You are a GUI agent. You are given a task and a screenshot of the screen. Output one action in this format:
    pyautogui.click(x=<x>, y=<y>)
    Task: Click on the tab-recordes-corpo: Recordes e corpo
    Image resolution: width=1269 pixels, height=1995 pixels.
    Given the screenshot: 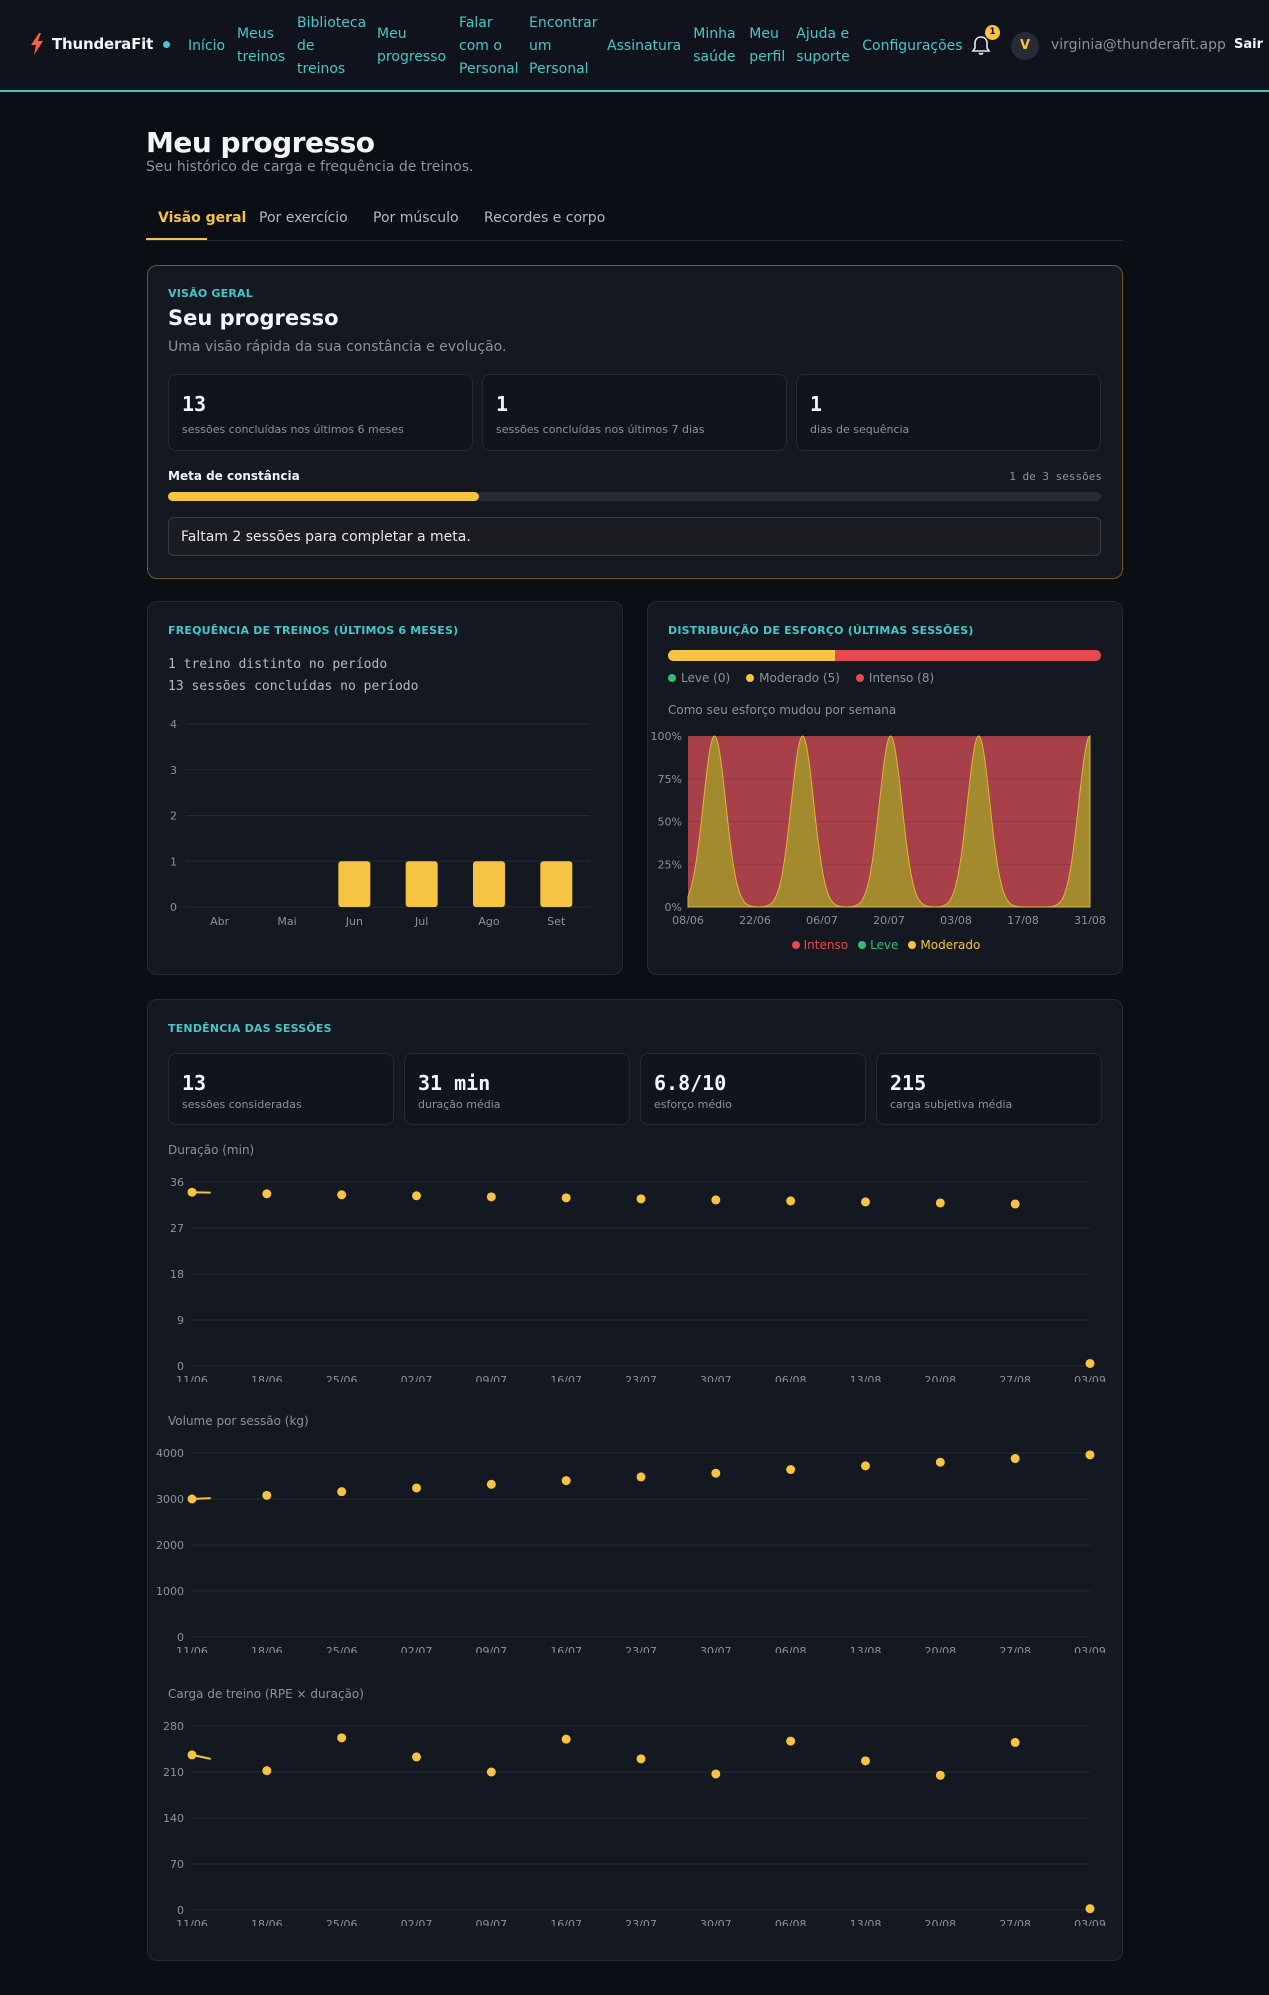 What is the action you would take?
    pyautogui.click(x=545, y=218)
    